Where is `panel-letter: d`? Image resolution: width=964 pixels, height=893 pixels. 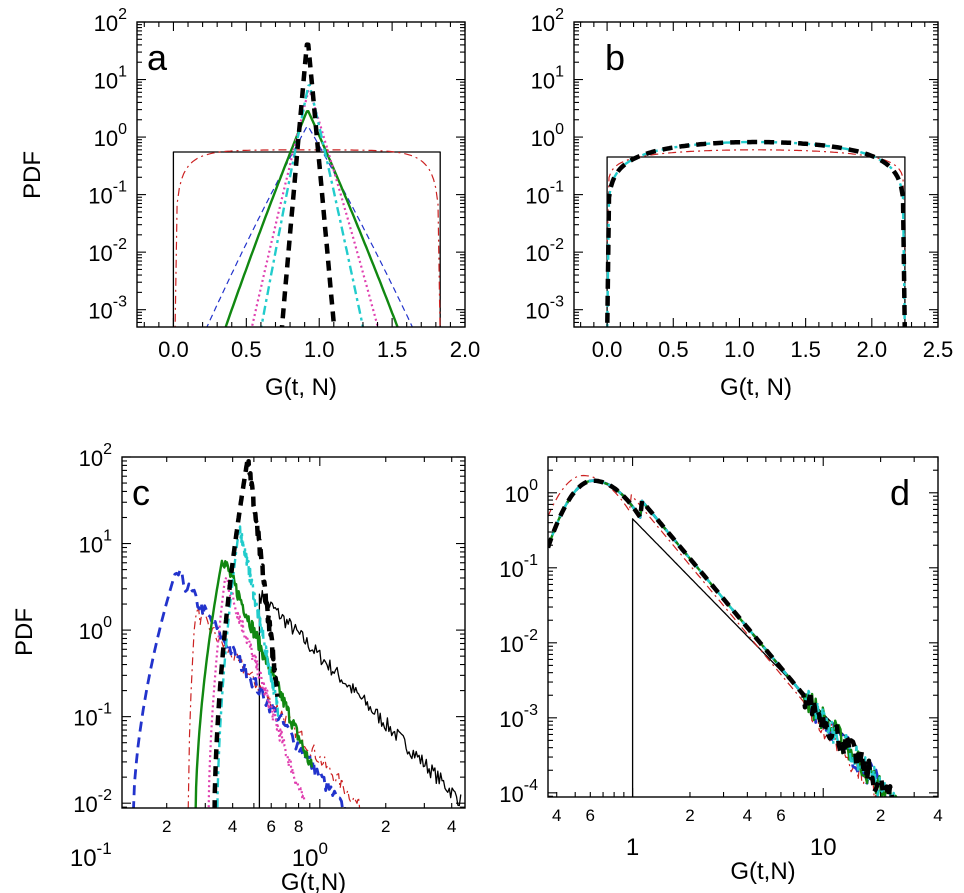 panel-letter: d is located at coordinates (900, 492).